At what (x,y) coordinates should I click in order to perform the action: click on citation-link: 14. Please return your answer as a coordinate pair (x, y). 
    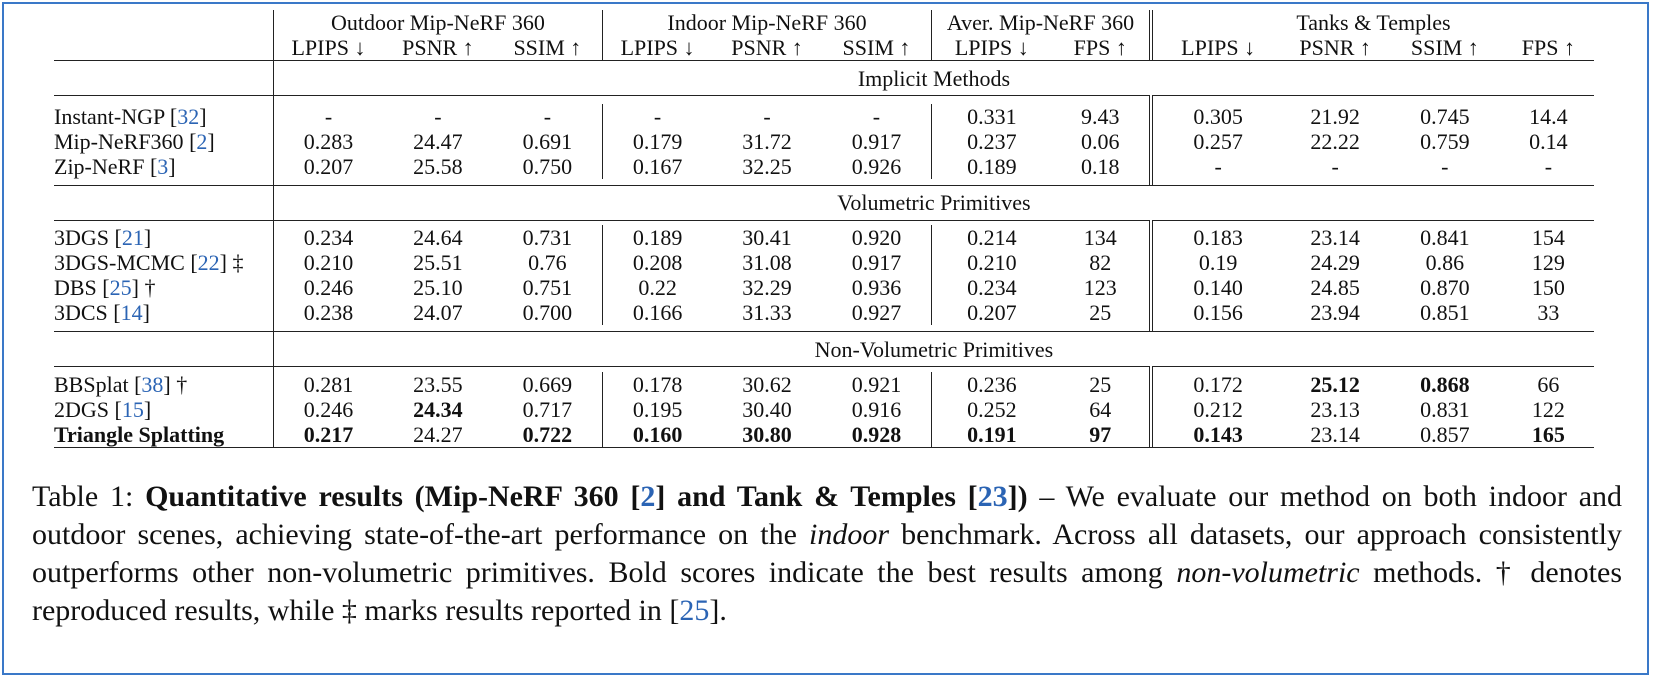
    Looking at the image, I should click on (131, 312).